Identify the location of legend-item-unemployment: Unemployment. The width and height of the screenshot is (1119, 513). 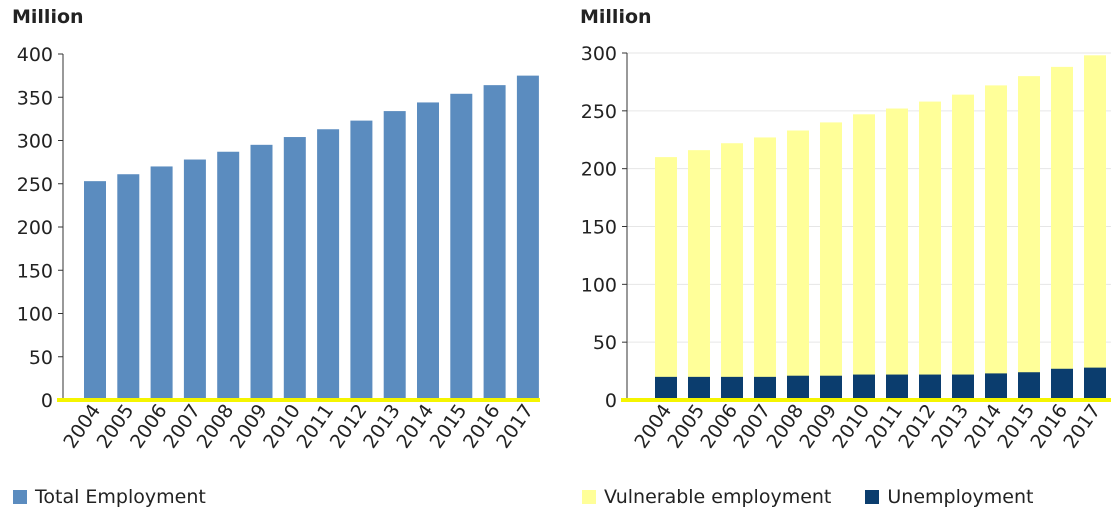
(949, 497).